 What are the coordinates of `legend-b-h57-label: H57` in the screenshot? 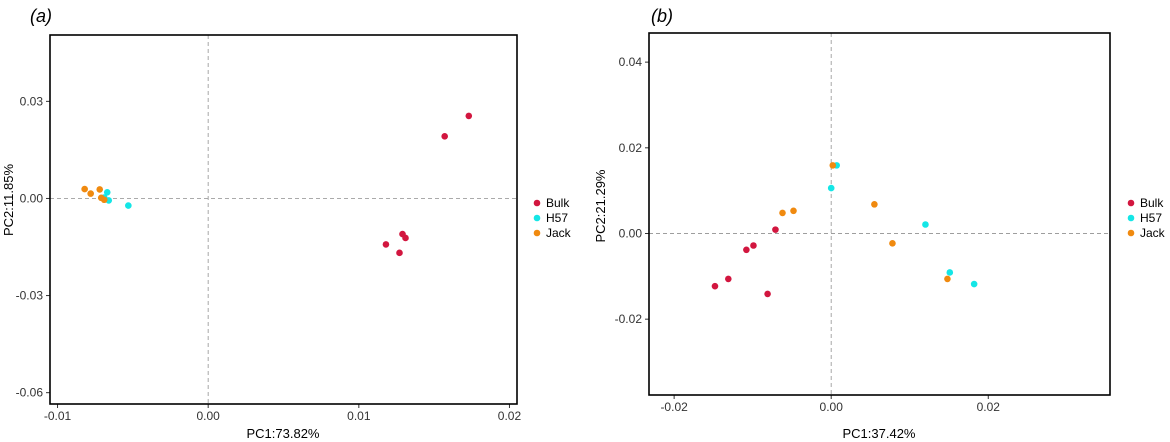 It's located at (1151, 218).